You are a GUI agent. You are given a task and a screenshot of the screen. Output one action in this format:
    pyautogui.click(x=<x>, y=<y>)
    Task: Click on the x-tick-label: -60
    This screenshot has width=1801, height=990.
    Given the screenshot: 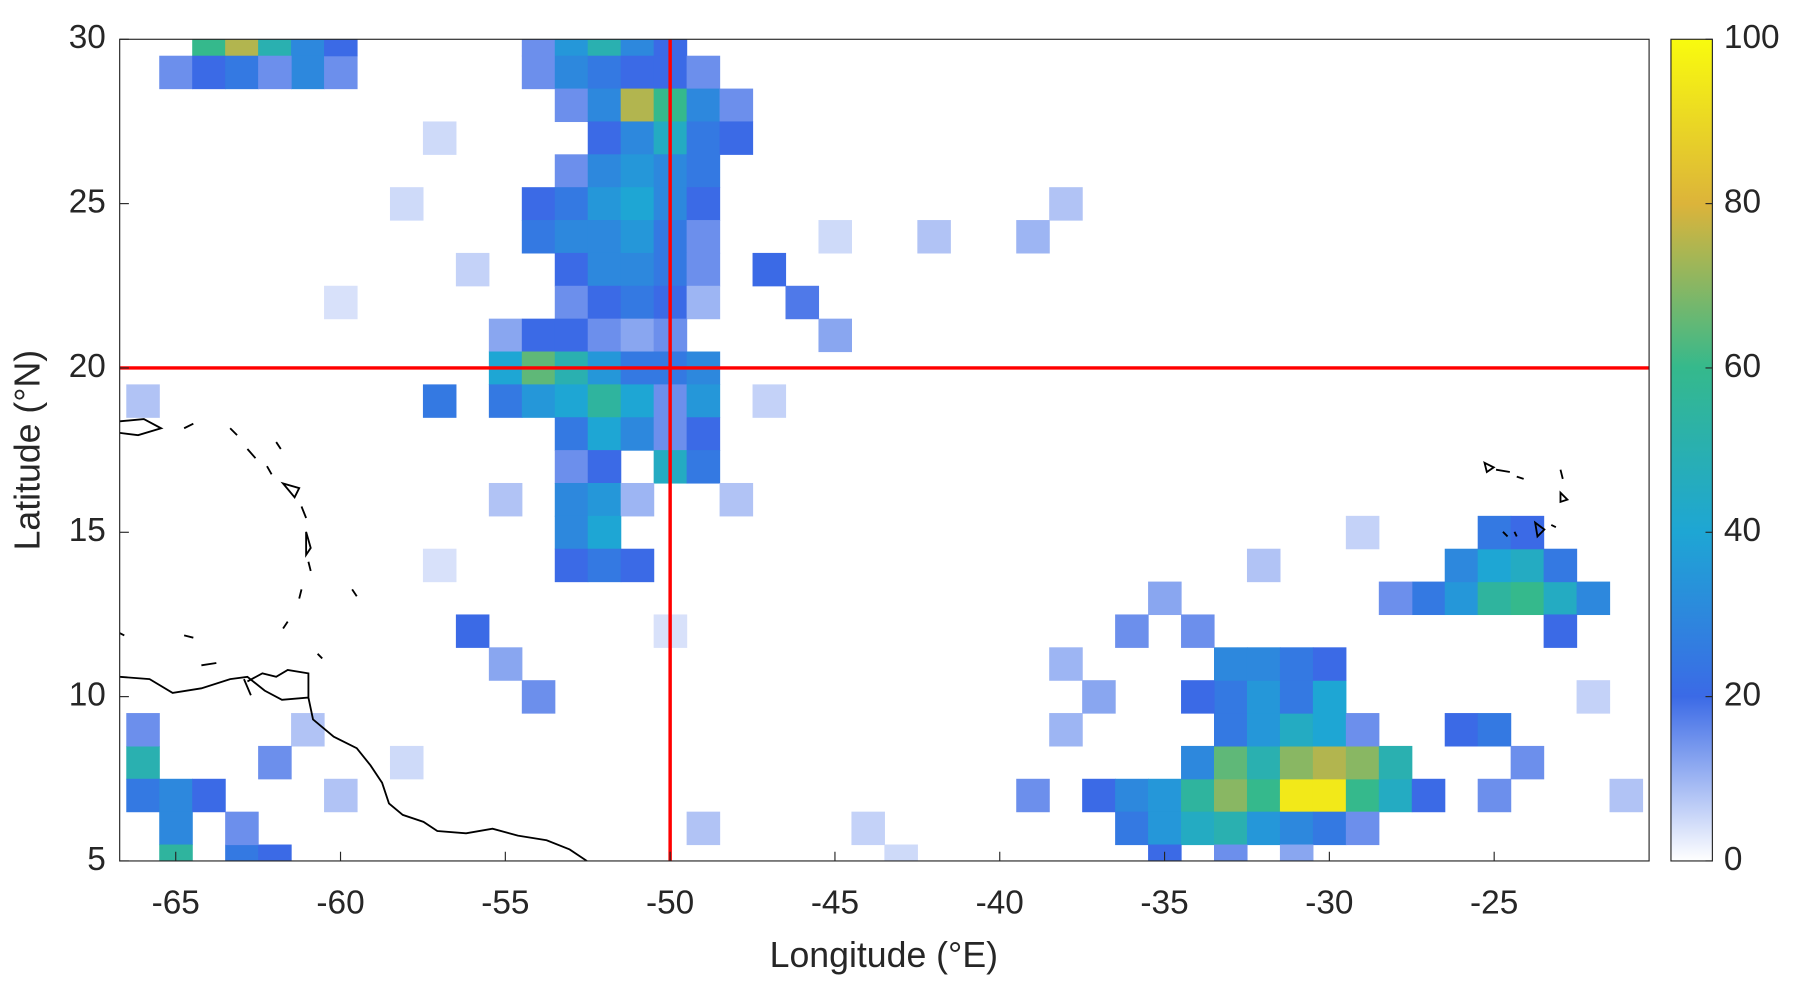 What is the action you would take?
    pyautogui.click(x=340, y=902)
    